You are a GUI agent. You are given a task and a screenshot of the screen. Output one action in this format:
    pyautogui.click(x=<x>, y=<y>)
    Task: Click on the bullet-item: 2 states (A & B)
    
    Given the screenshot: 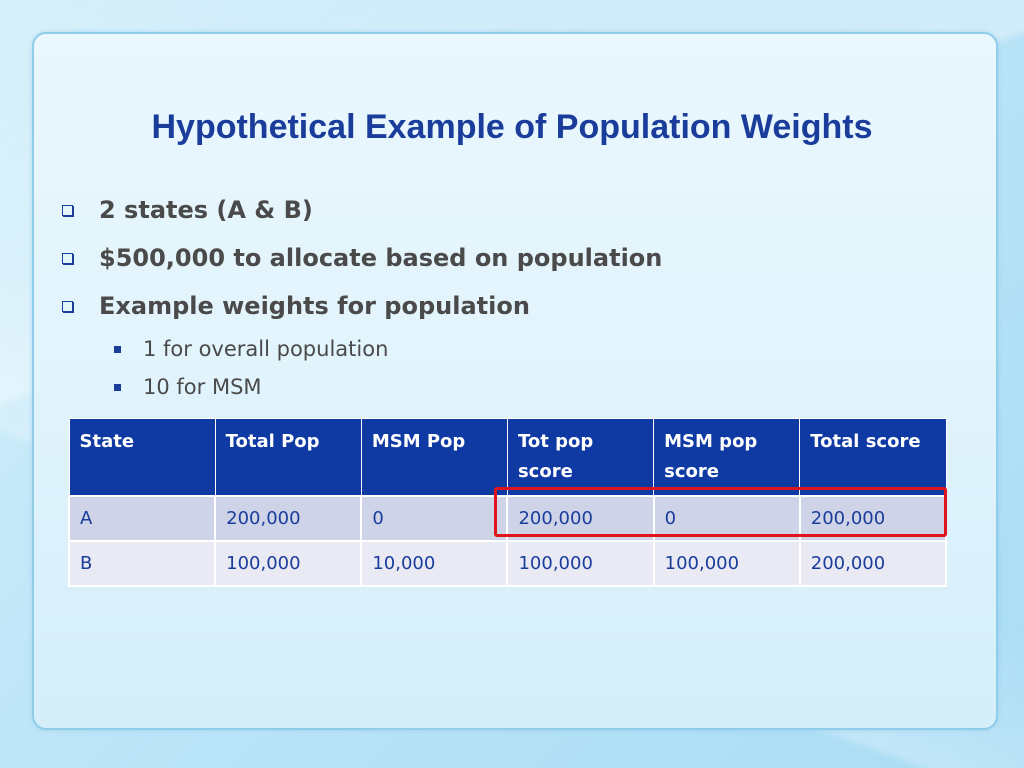 What is the action you would take?
    pyautogui.click(x=362, y=210)
    